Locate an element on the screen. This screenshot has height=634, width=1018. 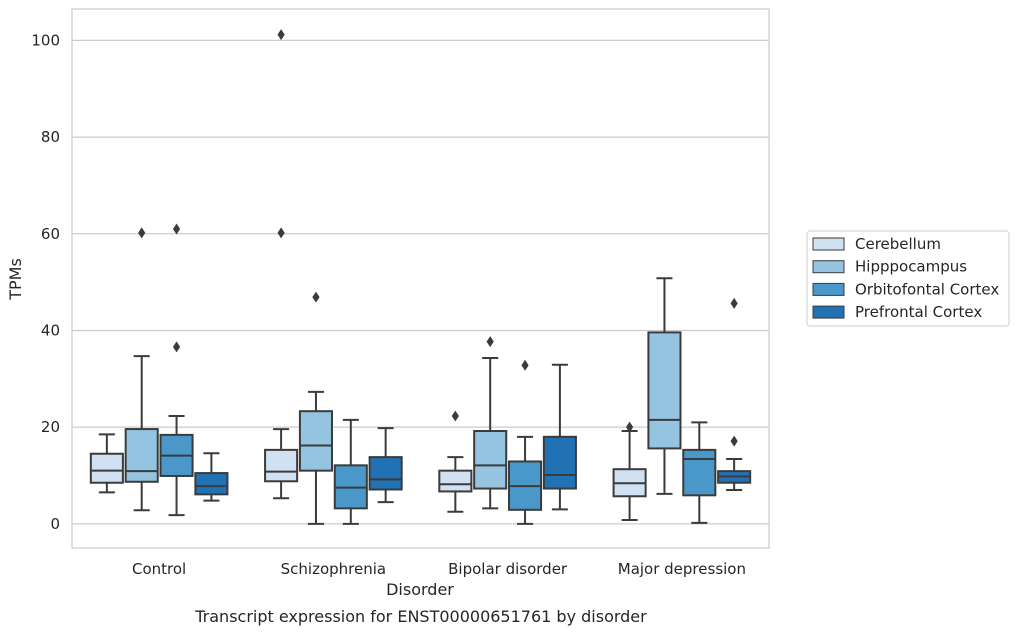
legend-item: Hipppocampus is located at coordinates (889, 267).